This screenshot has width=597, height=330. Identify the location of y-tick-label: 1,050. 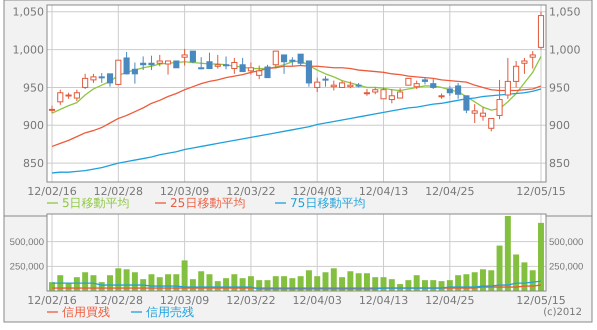
(28, 12).